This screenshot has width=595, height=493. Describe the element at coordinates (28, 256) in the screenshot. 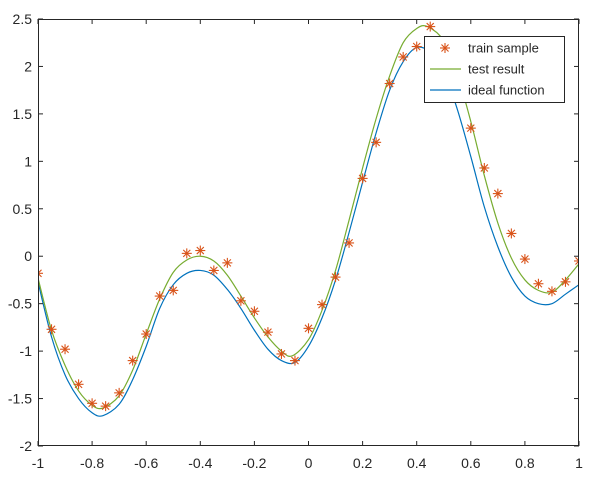

I see `y-tick-label: 0` at that location.